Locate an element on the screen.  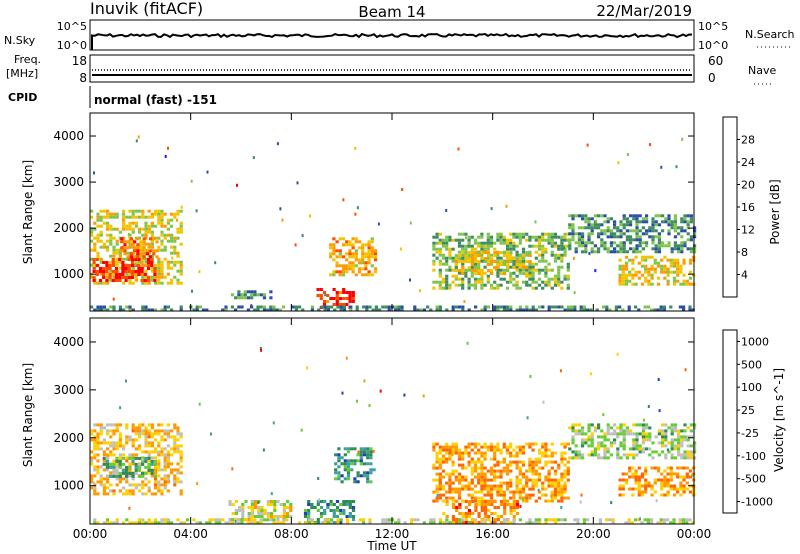
date-title: 22/Mar/2019 is located at coordinates (644, 11).